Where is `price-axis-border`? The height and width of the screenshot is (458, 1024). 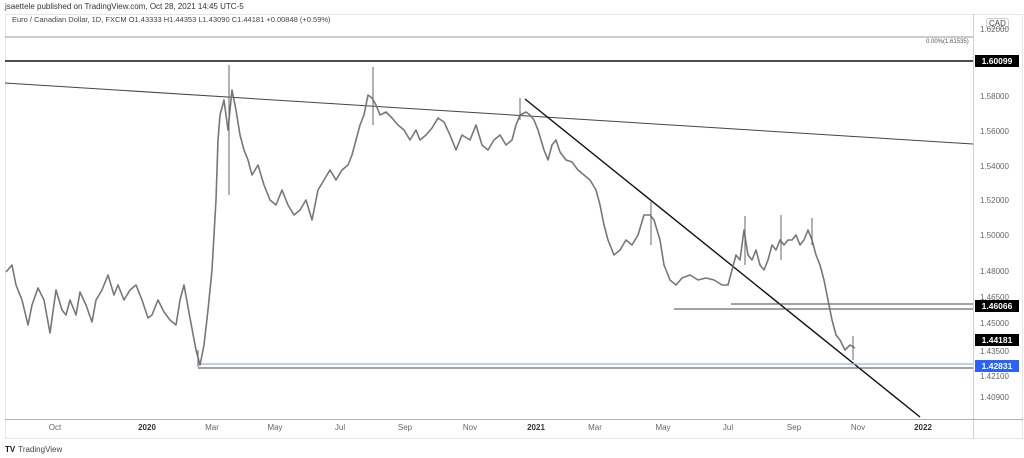
price-axis-border is located at coordinates (973, 226).